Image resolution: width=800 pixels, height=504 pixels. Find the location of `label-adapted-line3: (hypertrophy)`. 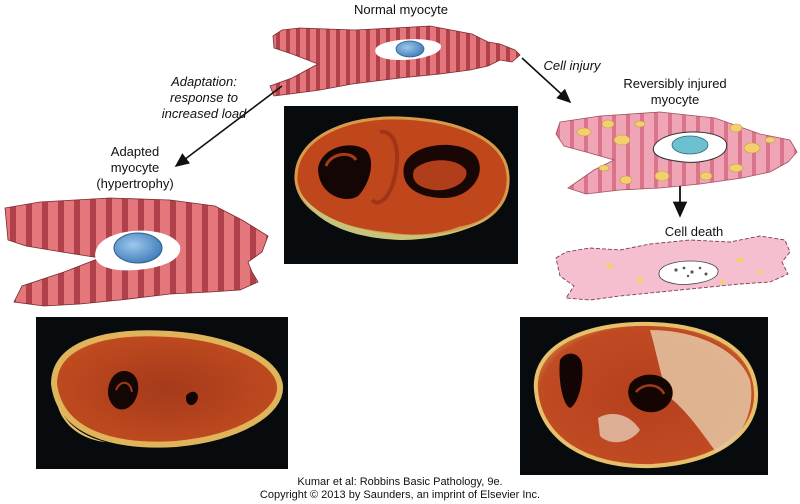

label-adapted-line3: (hypertrophy) is located at coordinates (135, 183).